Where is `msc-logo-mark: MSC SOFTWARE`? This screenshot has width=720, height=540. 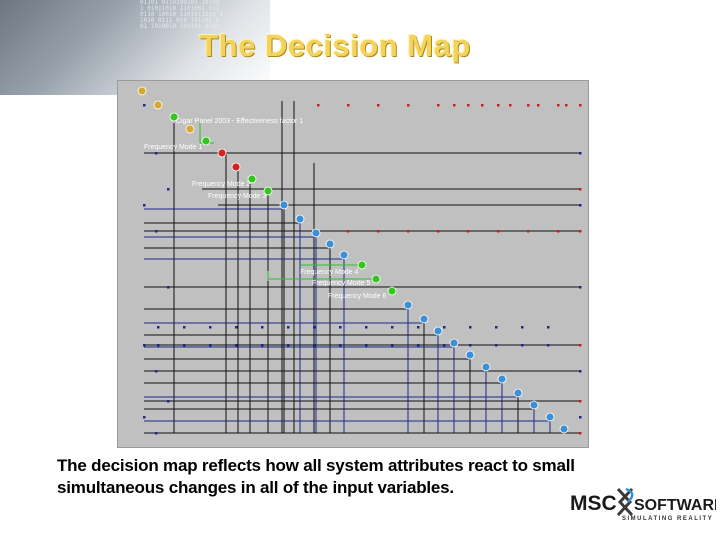 msc-logo-mark: MSC SOFTWARE is located at coordinates (645, 502).